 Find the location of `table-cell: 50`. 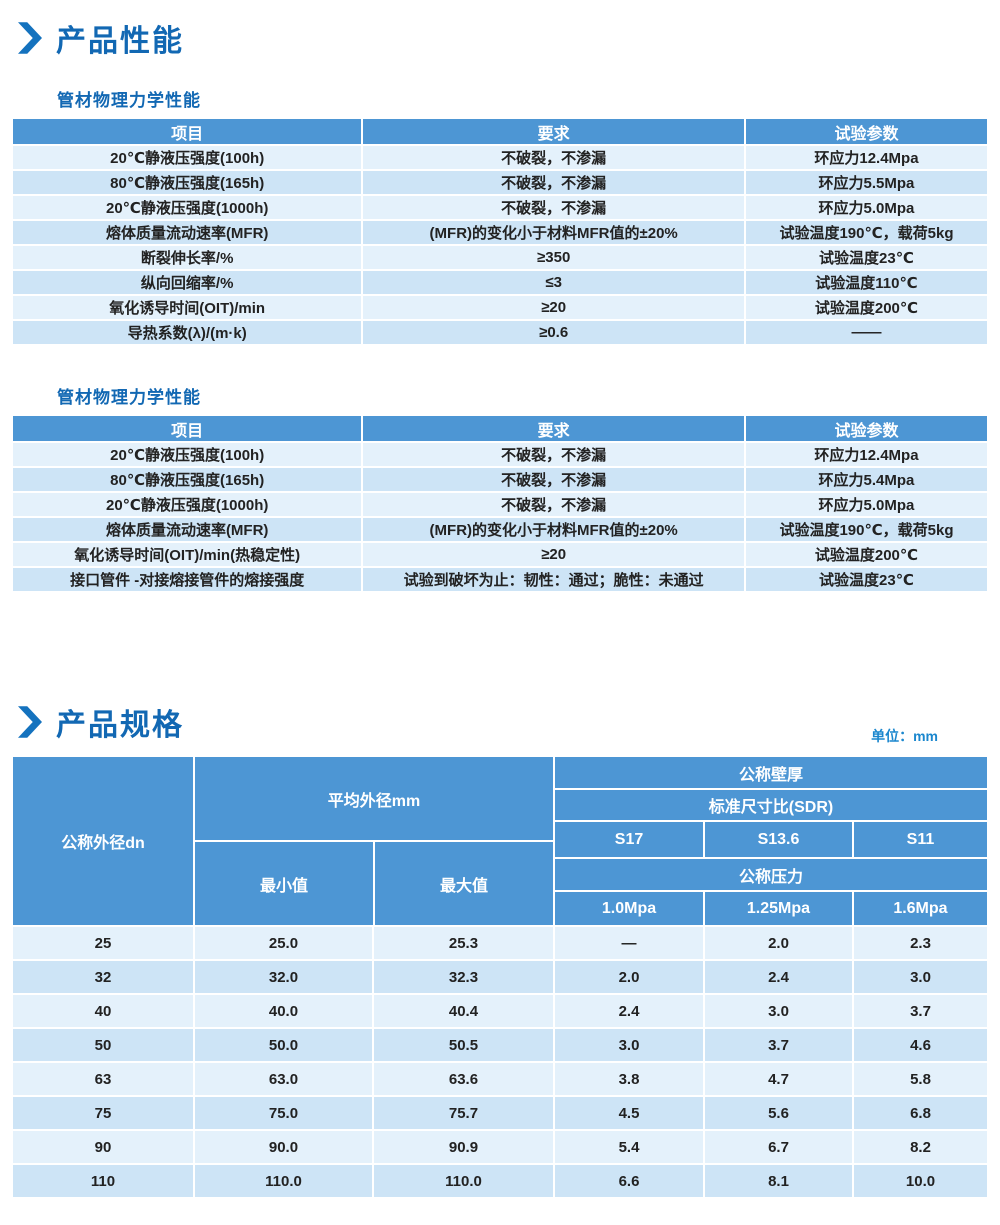

table-cell: 50 is located at coordinates (103, 1045).